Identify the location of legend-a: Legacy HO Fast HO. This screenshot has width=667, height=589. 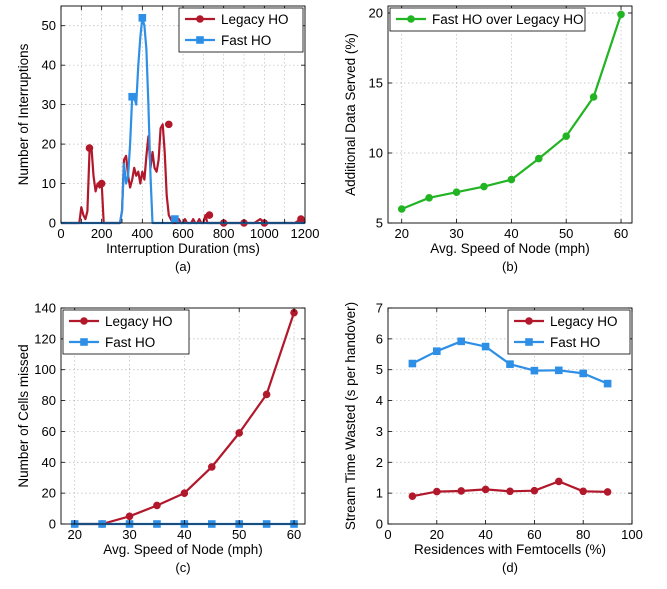
(241, 30).